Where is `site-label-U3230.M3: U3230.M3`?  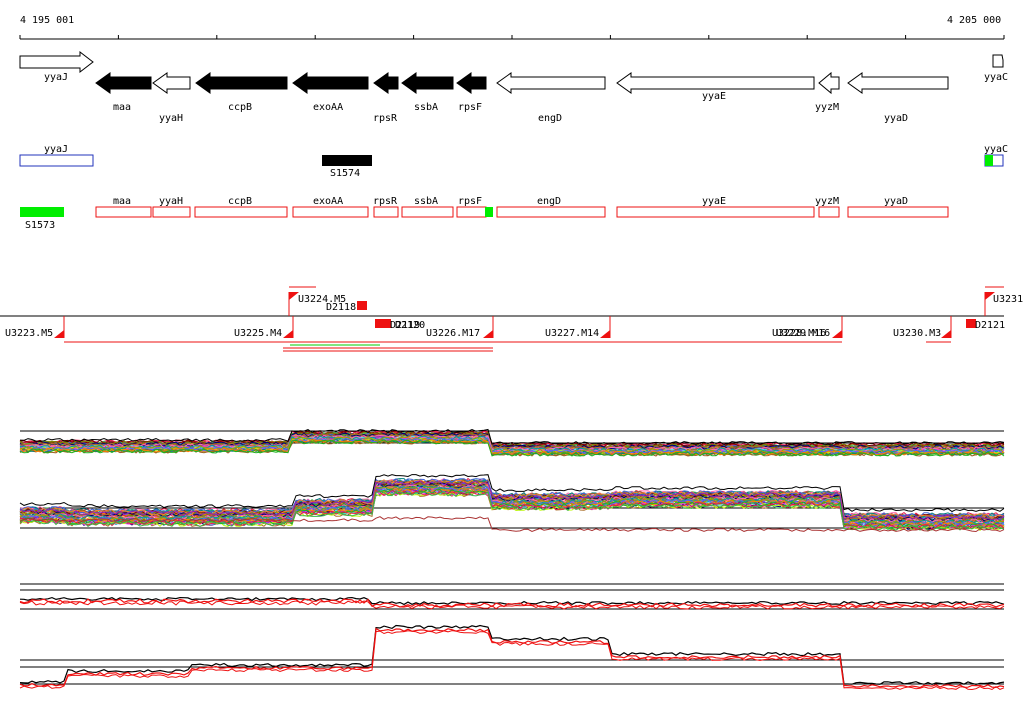 site-label-U3230.M3: U3230.M3 is located at coordinates (917, 333).